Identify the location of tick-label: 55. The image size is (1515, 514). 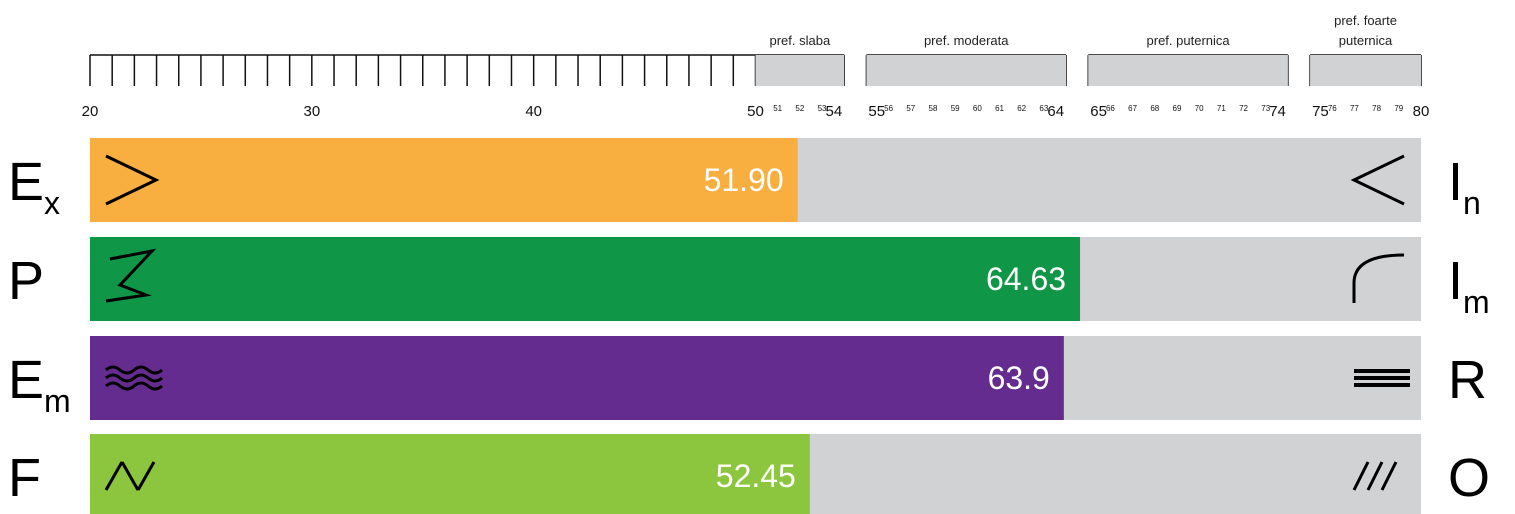
(876, 111).